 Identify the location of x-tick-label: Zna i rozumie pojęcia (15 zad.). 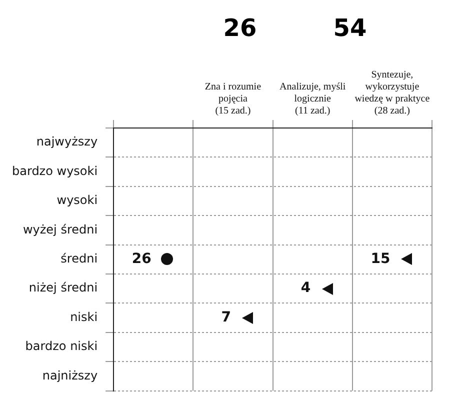
(233, 99).